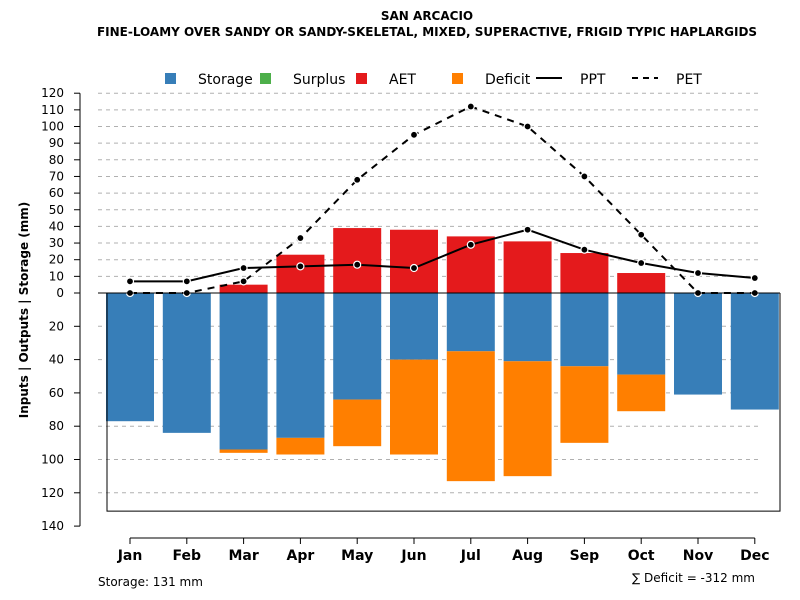  What do you see at coordinates (414, 134) in the screenshot?
I see `point-pet-jun` at bounding box center [414, 134].